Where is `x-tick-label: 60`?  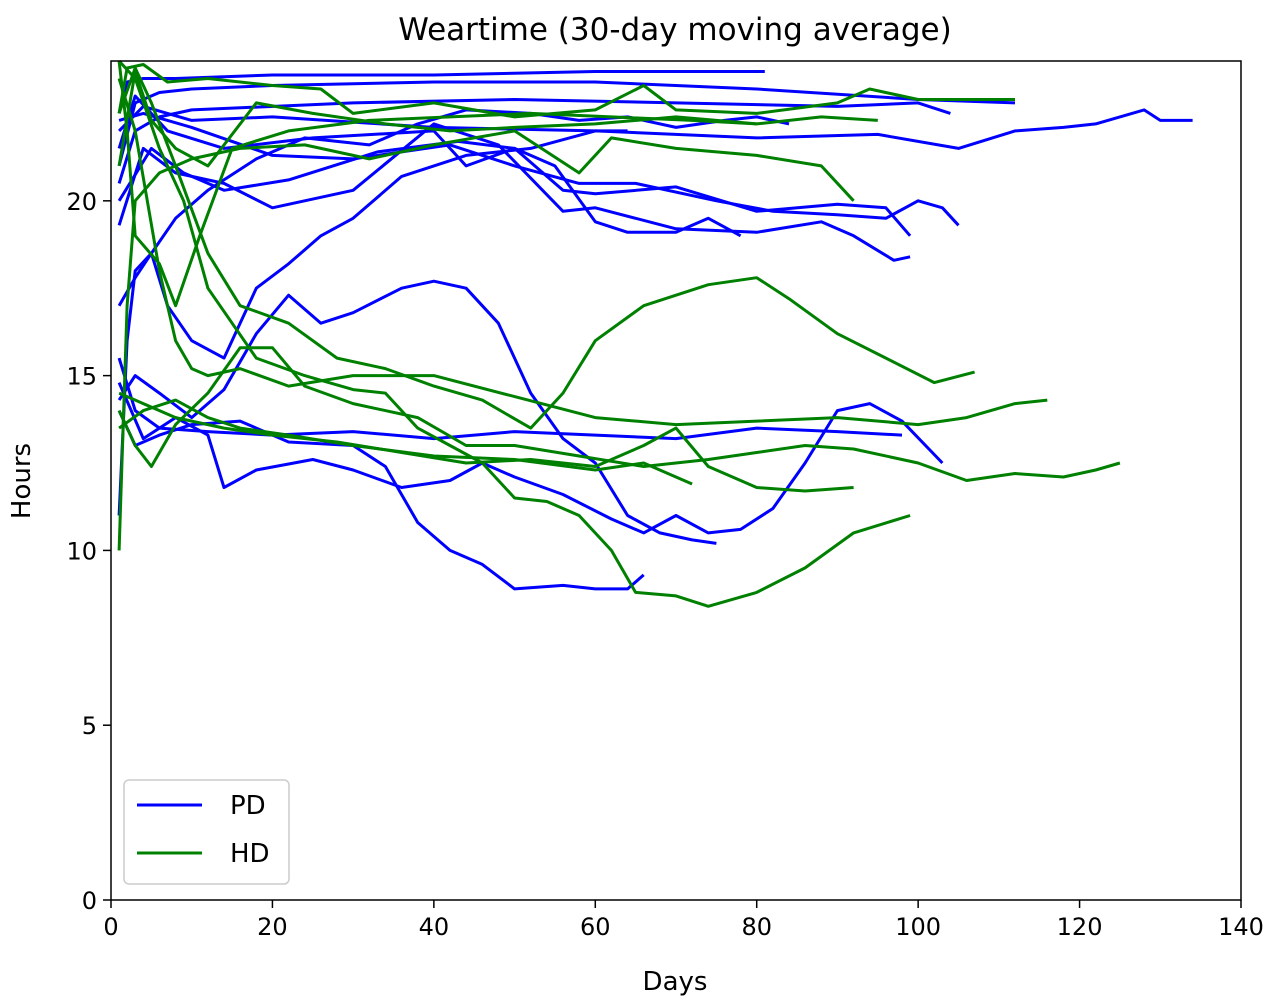 x-tick-label: 60 is located at coordinates (595, 927).